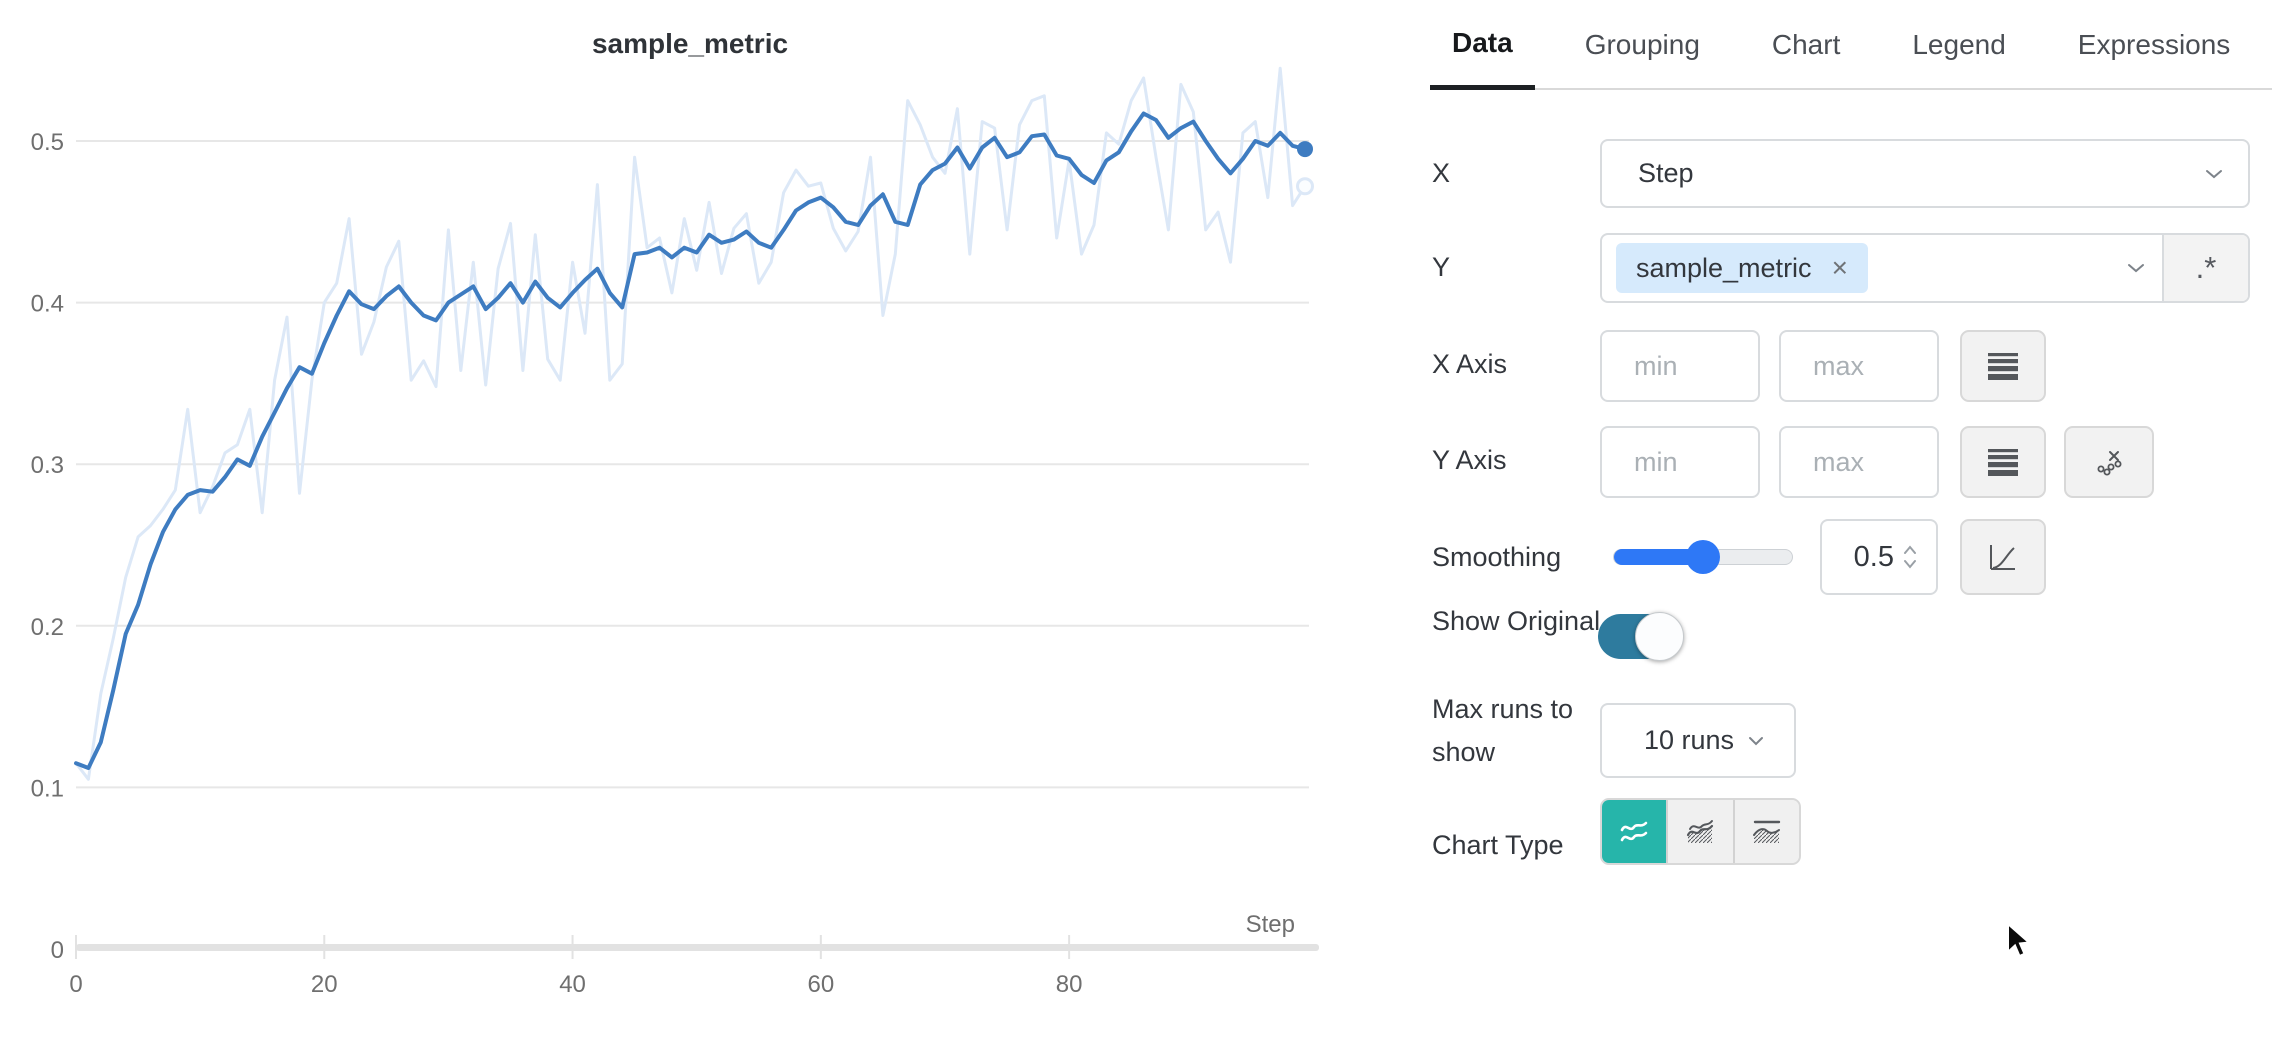 This screenshot has width=2272, height=1040. I want to click on y-tick-label: 0.2, so click(47, 627).